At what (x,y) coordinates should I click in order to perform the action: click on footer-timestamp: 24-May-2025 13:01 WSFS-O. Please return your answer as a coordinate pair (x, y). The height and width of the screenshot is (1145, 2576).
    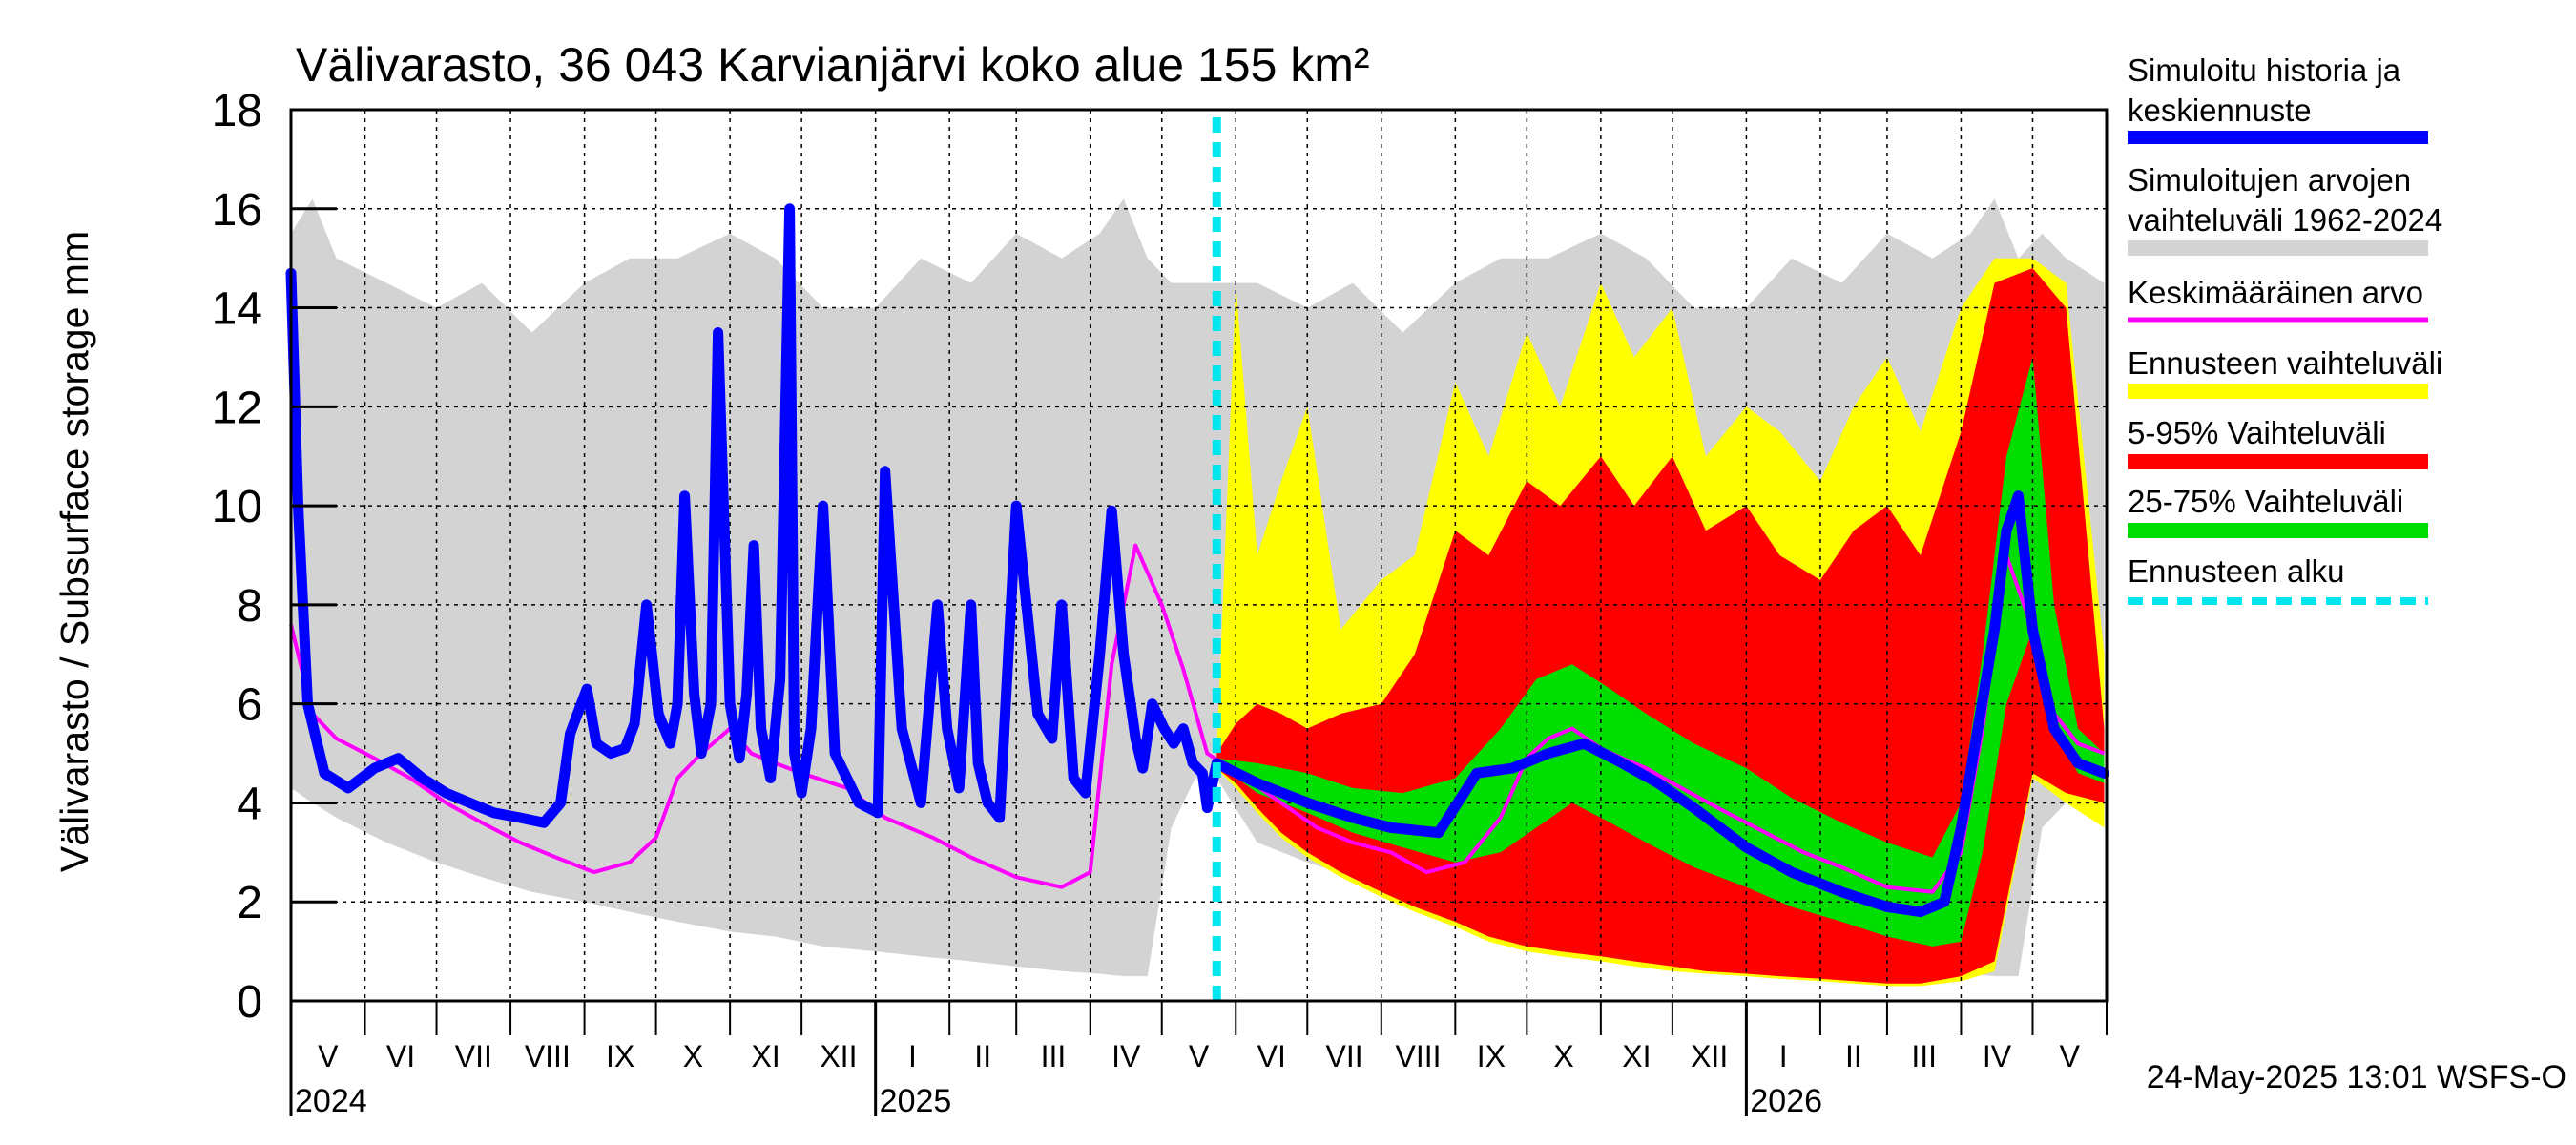
    Looking at the image, I should click on (2356, 1077).